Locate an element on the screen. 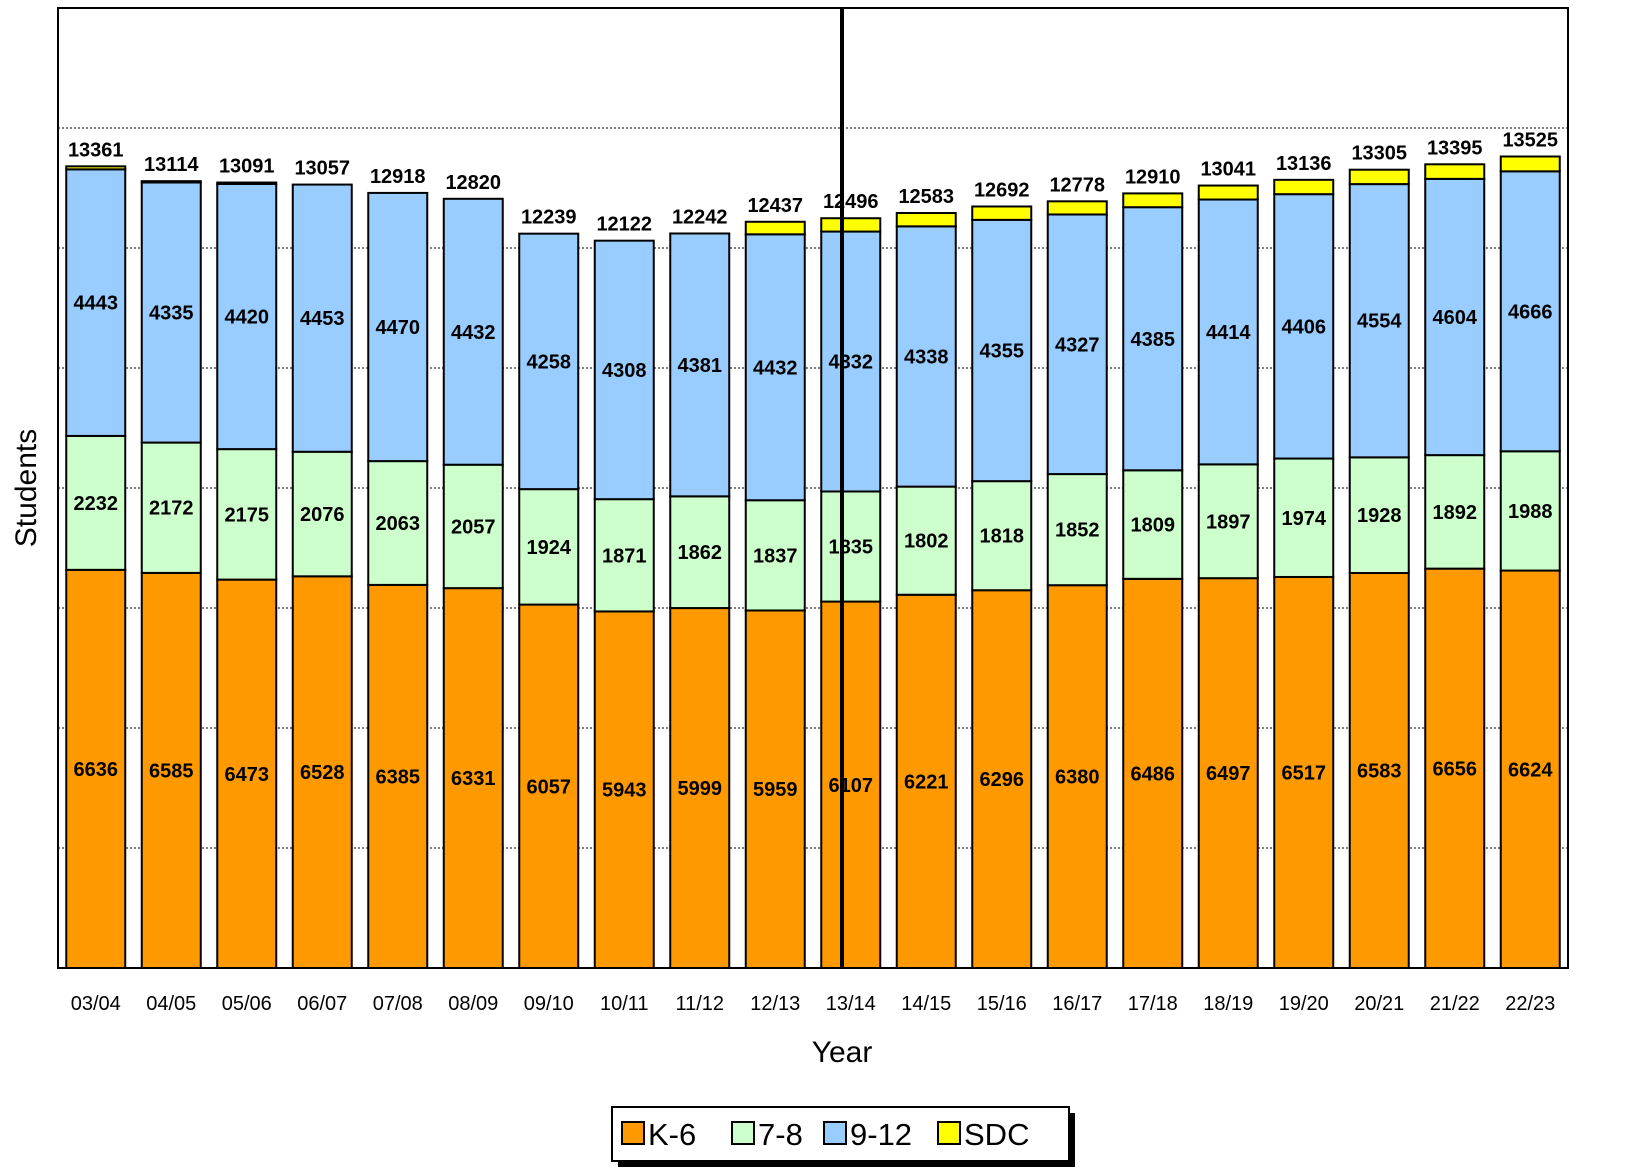 This screenshot has width=1636, height=1170. value-label-gr7-8: 1871 is located at coordinates (624, 556).